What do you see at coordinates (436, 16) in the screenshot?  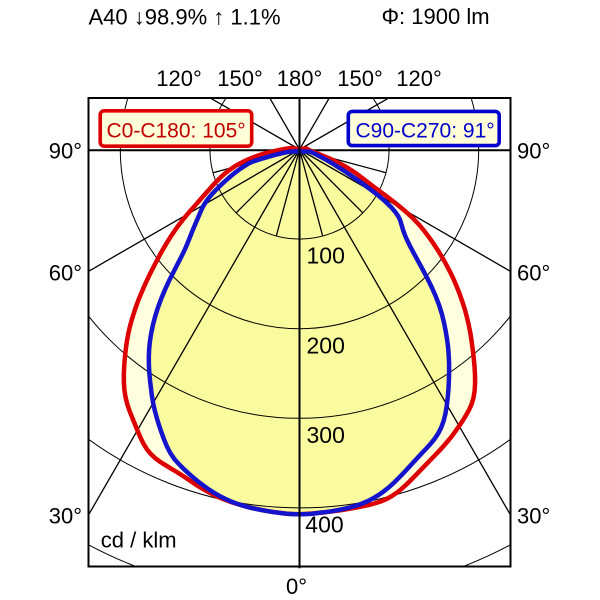 I see `svg-text: Φ: 1900 lm` at bounding box center [436, 16].